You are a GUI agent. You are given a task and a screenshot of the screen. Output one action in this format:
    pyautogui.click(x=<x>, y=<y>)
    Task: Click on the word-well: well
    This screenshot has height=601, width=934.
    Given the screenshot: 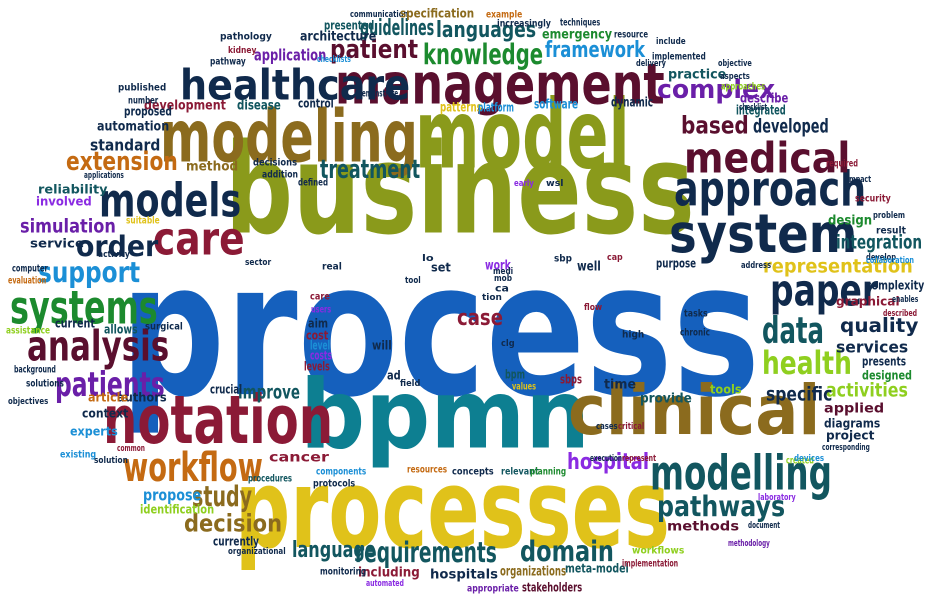 What is the action you would take?
    pyautogui.click(x=589, y=266)
    